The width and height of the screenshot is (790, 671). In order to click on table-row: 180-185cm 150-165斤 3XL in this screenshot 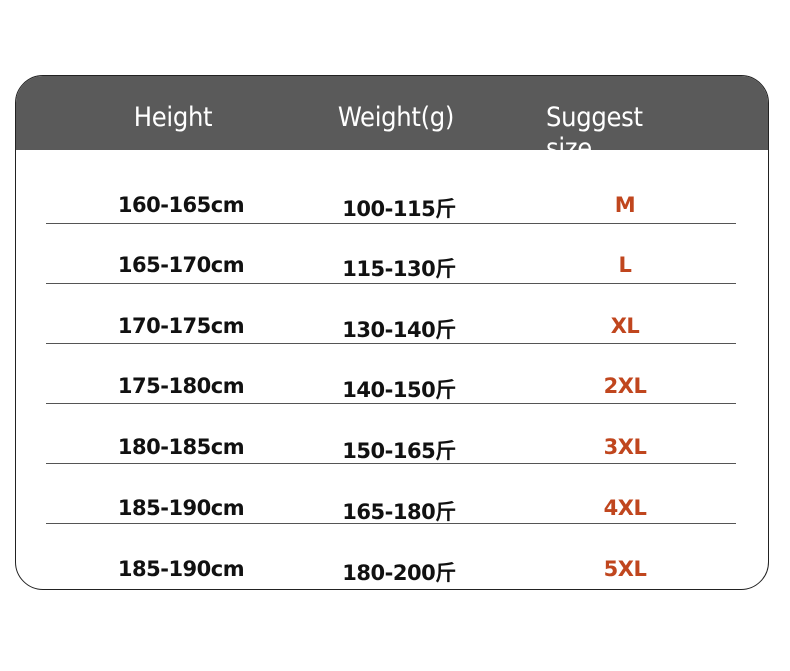, I will do `click(392, 448)`.